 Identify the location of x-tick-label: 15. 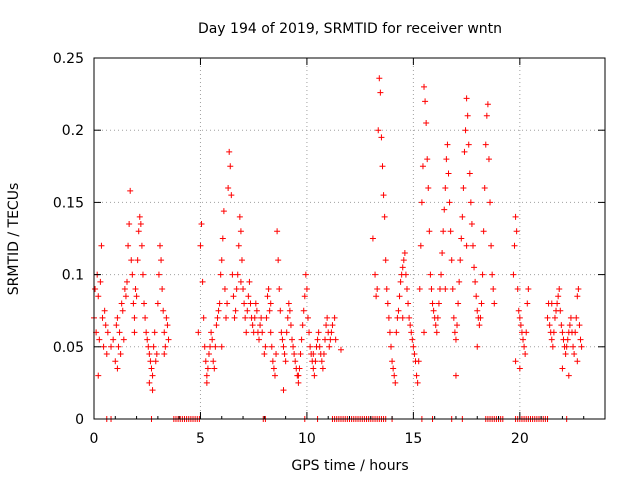
(413, 439).